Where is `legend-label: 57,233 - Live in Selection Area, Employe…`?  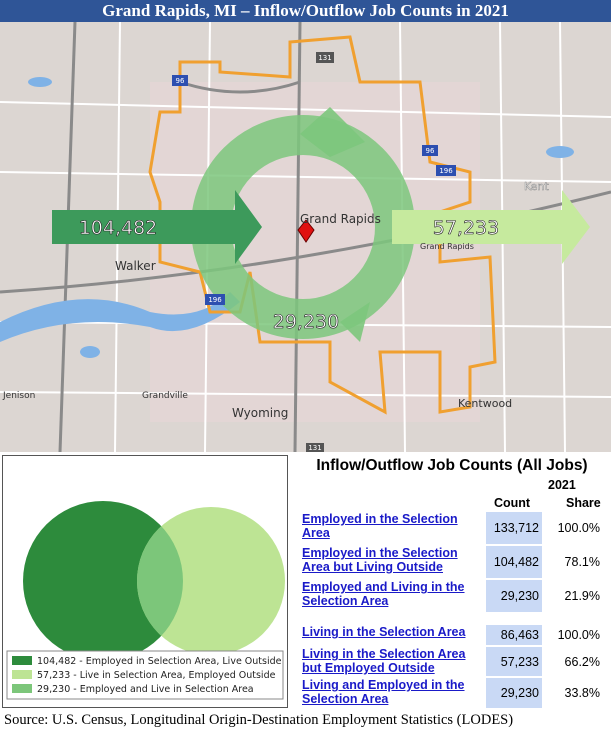 legend-label: 57,233 - Live in Selection Area, Employe… is located at coordinates (156, 675).